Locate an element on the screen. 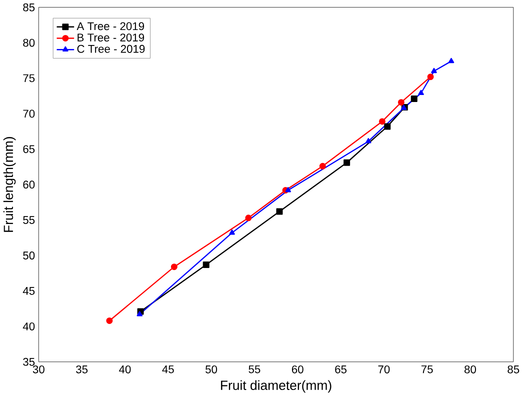 This screenshot has width=523, height=396. y-tick-label: 60 is located at coordinates (29, 184).